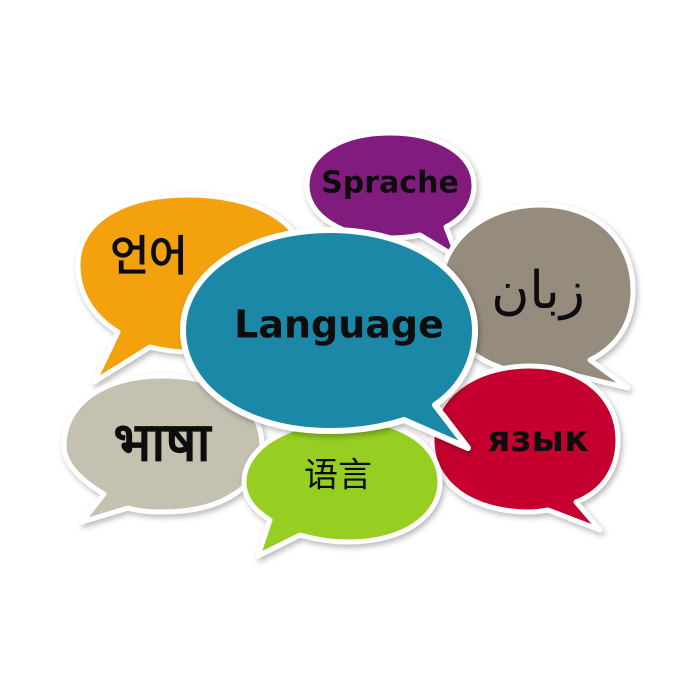 Image resolution: width=700 pixels, height=700 pixels. Describe the element at coordinates (339, 325) in the screenshot. I see `bubble-language-label: Language` at that location.